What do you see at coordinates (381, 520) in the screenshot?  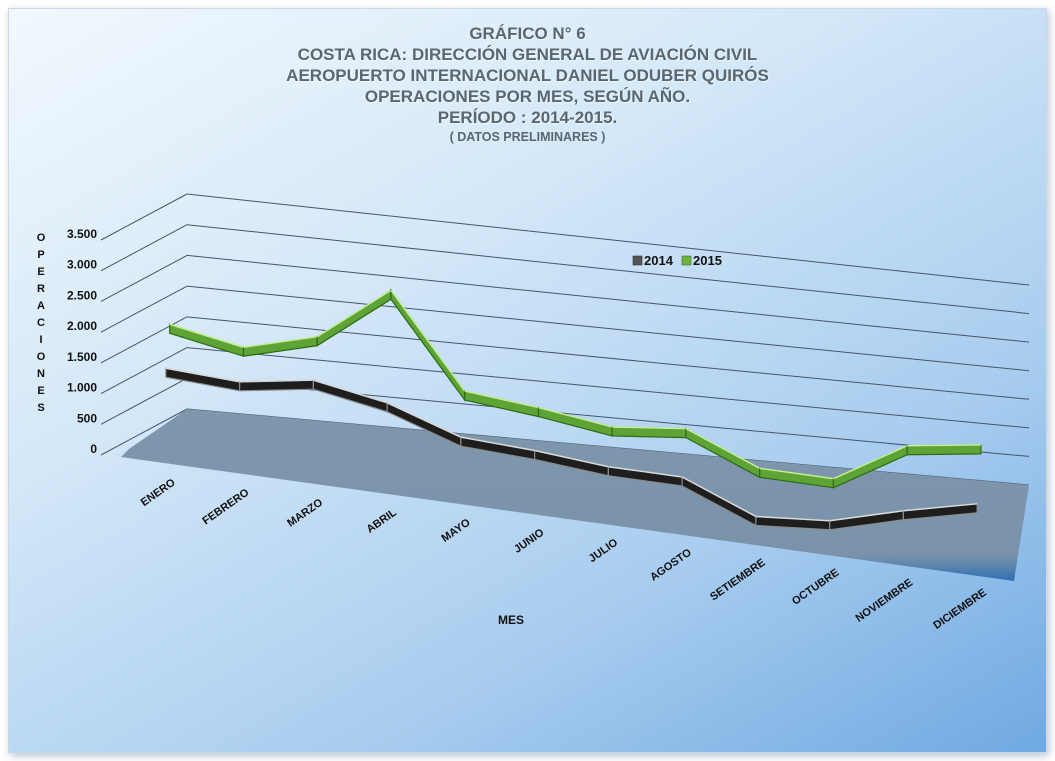 I see `x-tick-label: ABRIL` at bounding box center [381, 520].